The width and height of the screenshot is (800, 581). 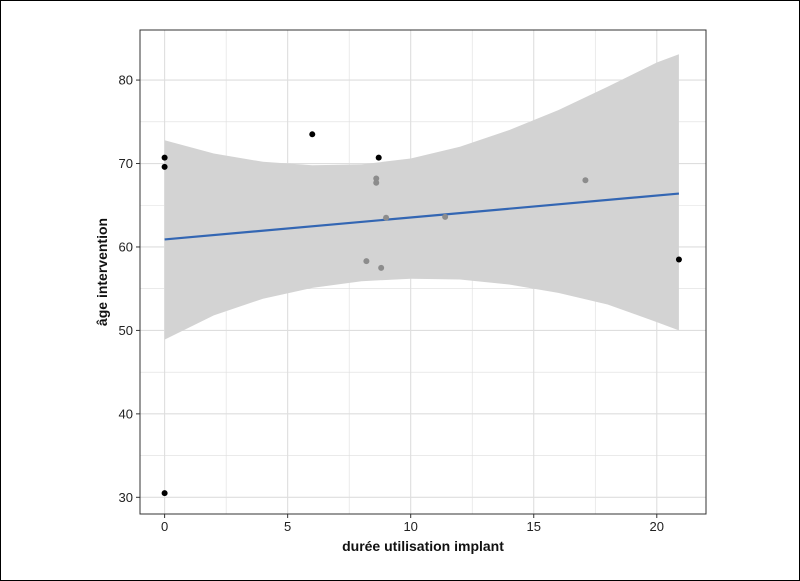 I want to click on y-tick-label: 70, so click(x=126, y=163).